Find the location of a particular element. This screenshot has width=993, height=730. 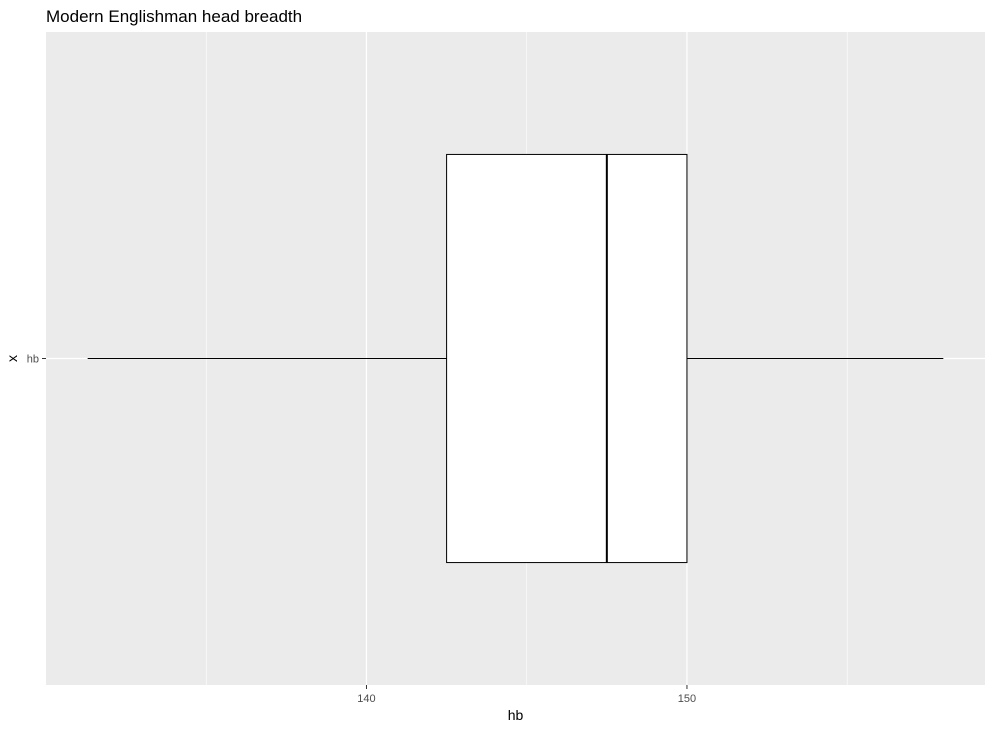

x-axis-title: hb is located at coordinates (516, 715).